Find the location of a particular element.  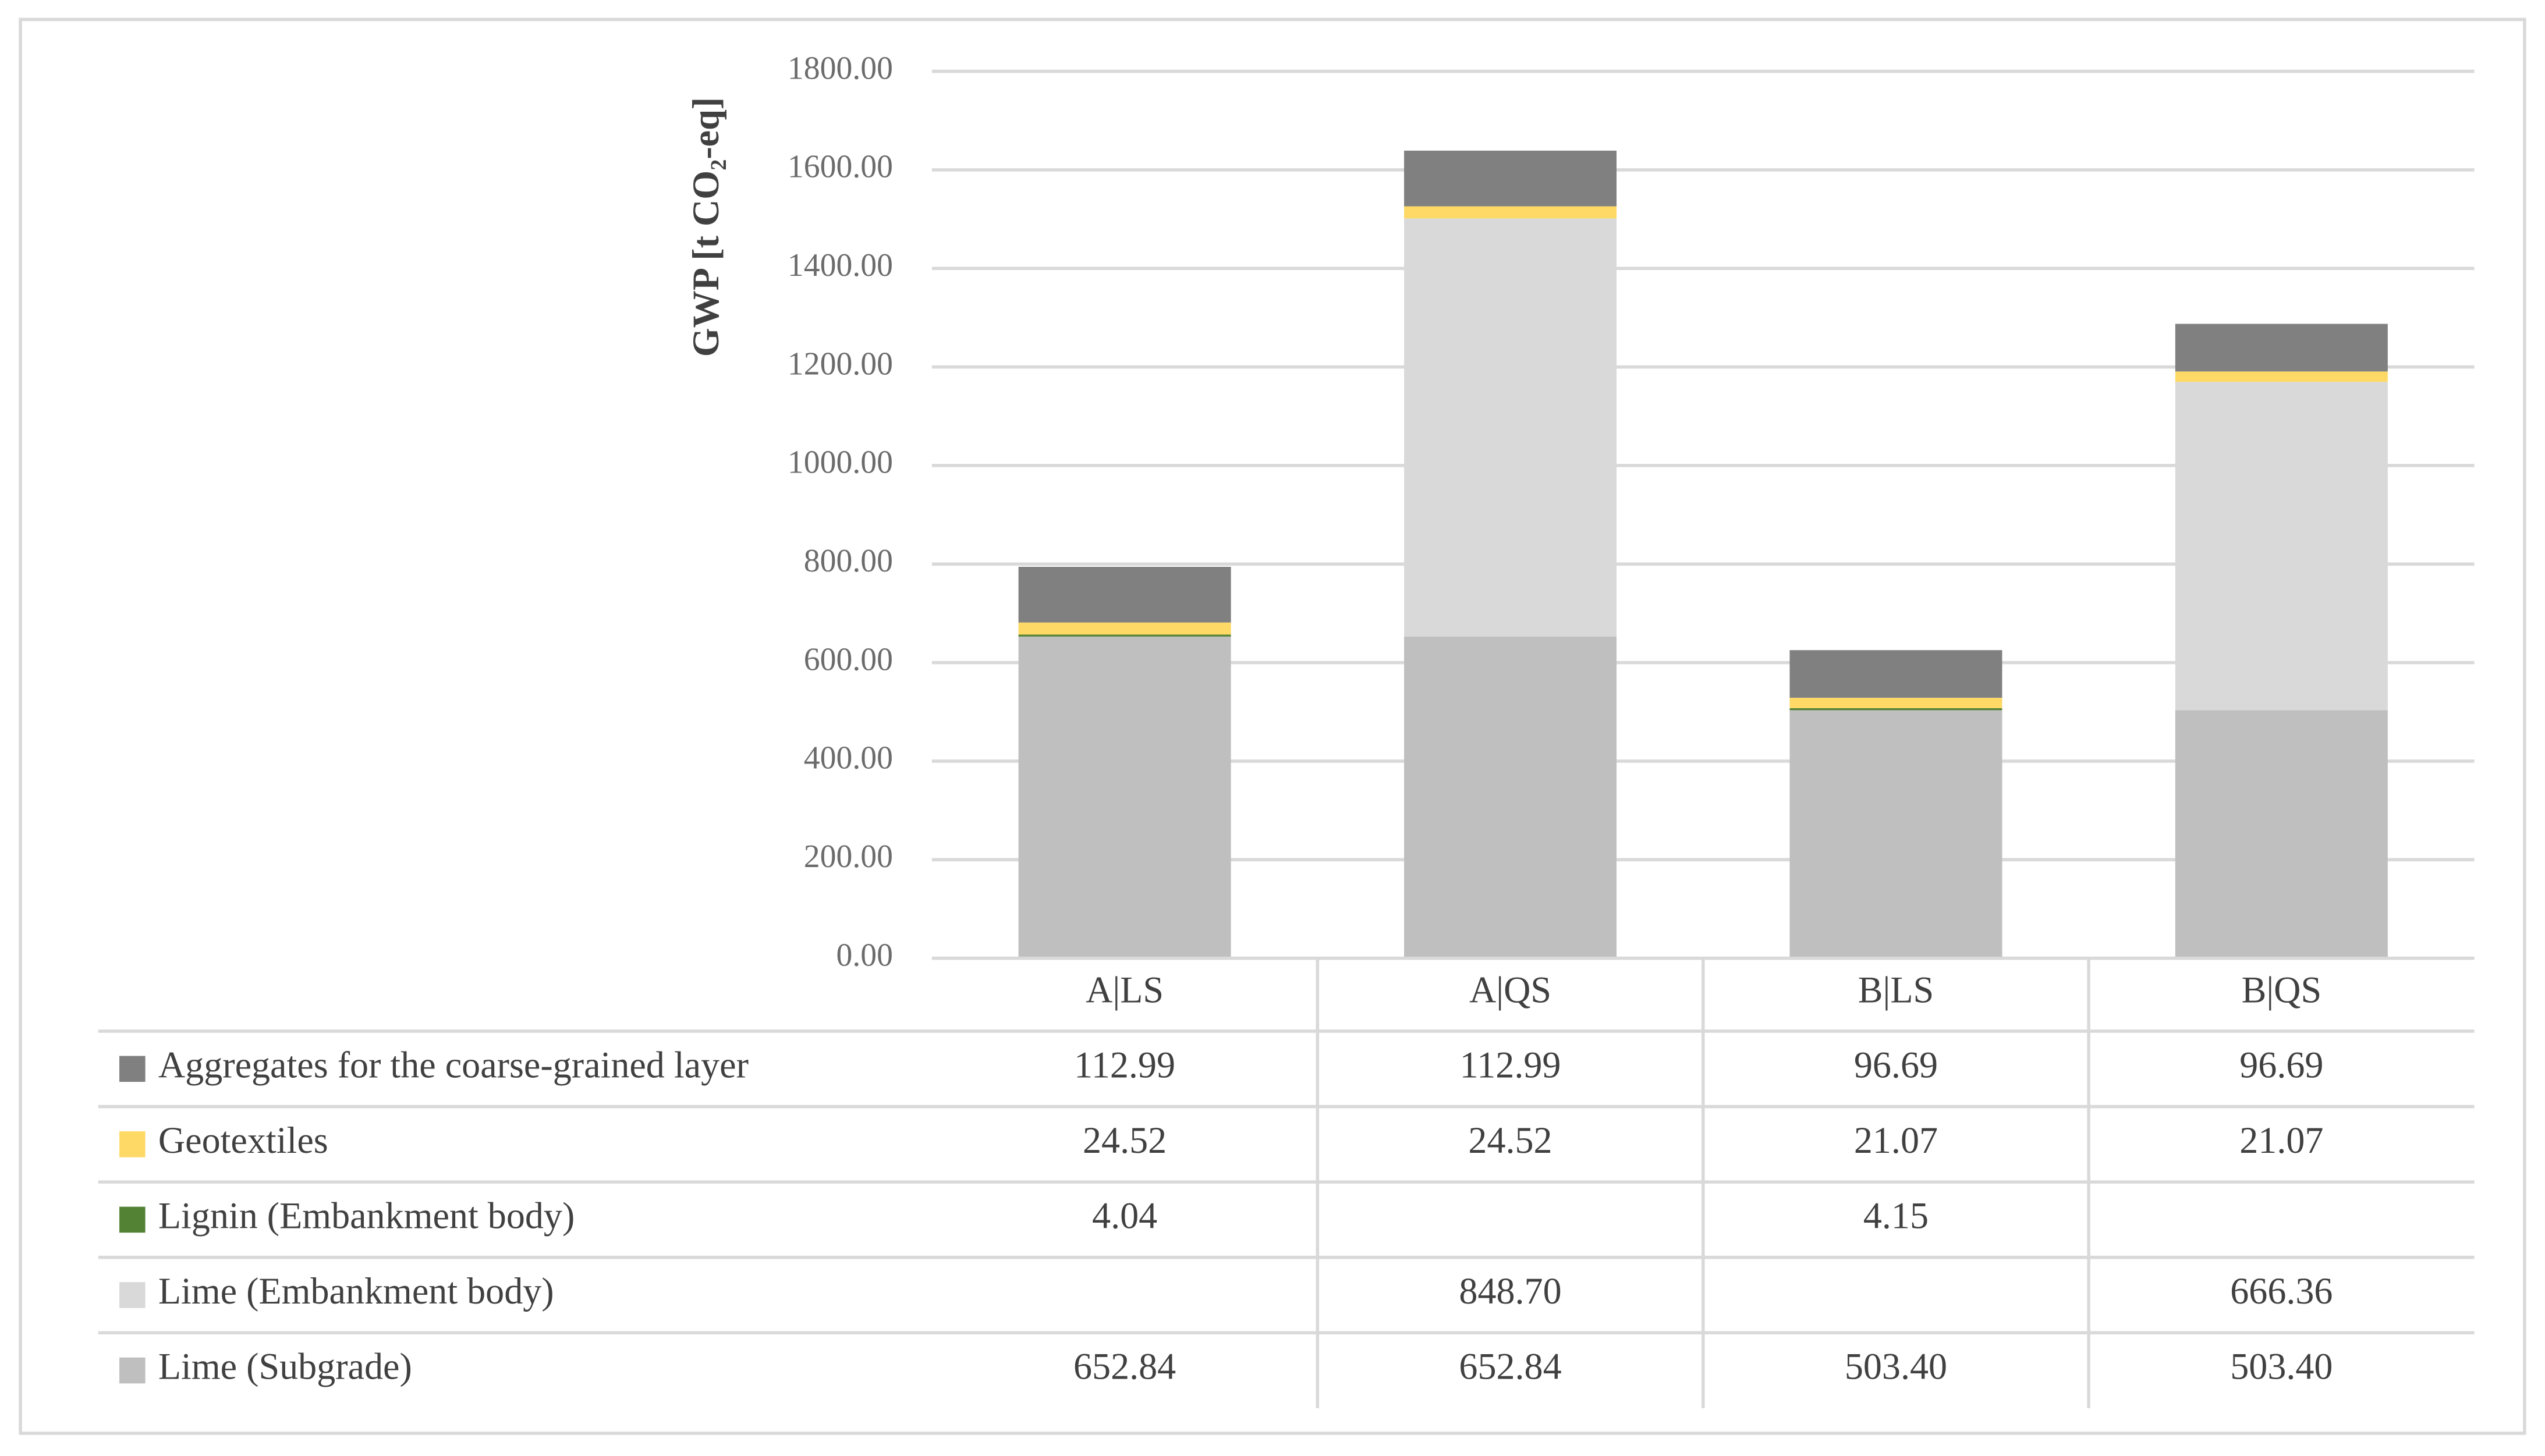

x-tick-label: A|LS is located at coordinates (1125, 990).